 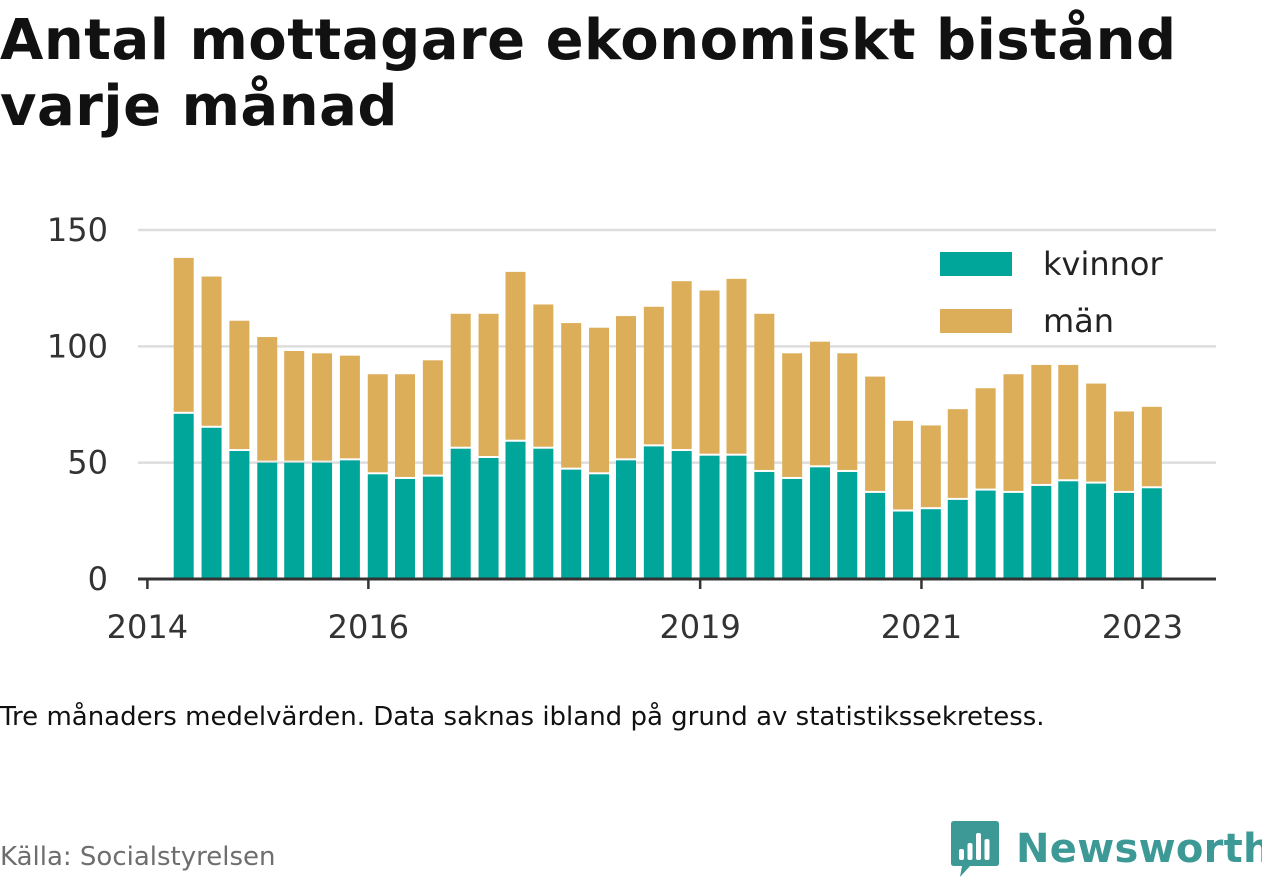 I want to click on legend-label-man: män, so click(x=1078, y=321).